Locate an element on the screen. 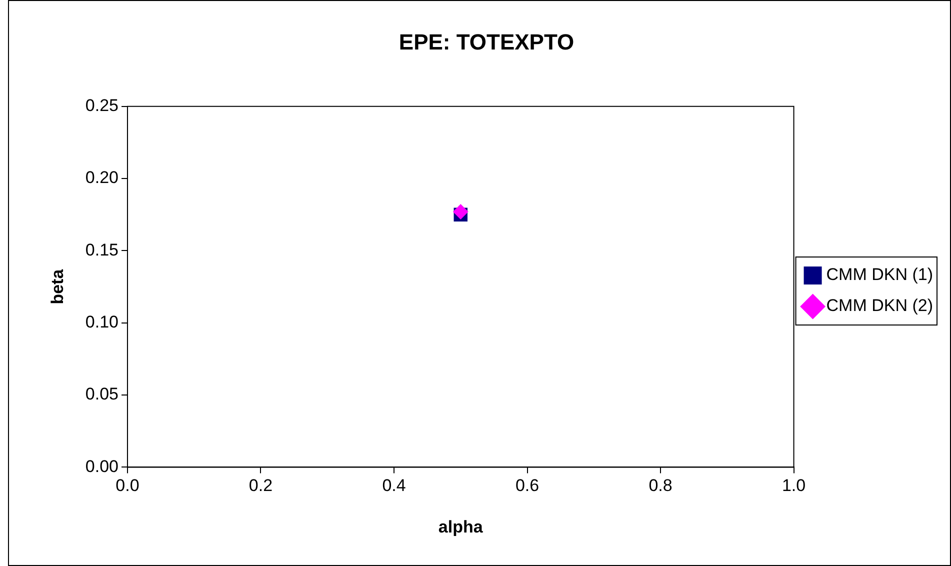 The height and width of the screenshot is (566, 951). x-tick-label: 0.2 is located at coordinates (260, 486).